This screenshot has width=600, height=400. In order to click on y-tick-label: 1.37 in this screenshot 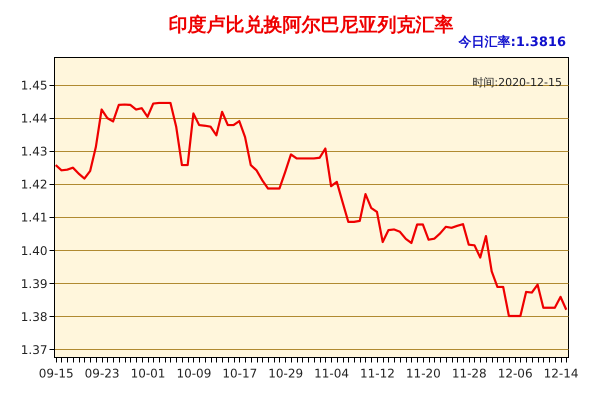, I will do `click(34, 349)`.